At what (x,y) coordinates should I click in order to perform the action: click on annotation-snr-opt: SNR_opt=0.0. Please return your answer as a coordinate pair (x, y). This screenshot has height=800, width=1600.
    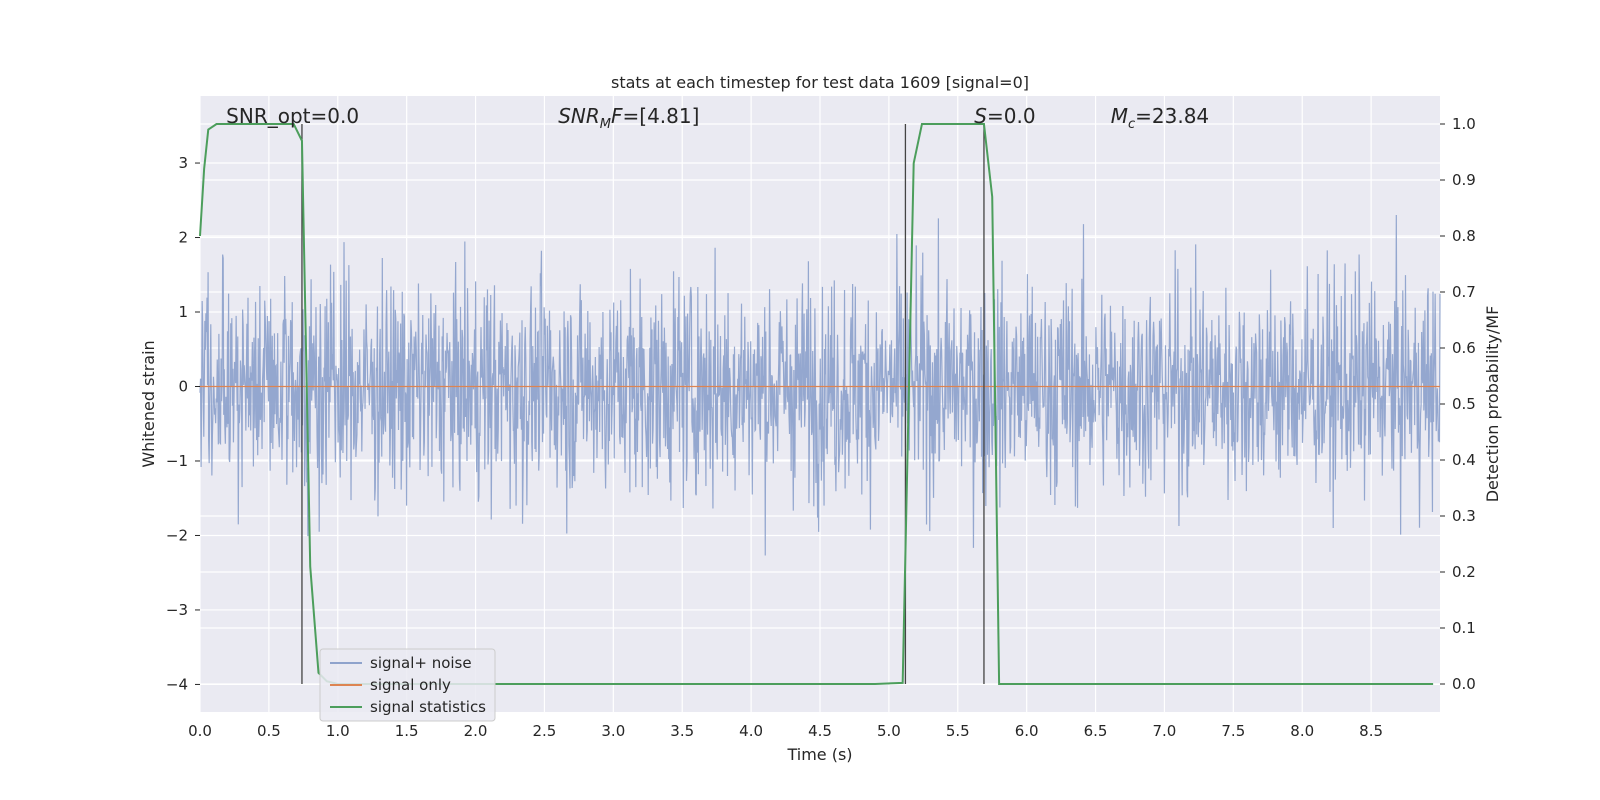
    Looking at the image, I should click on (292, 116).